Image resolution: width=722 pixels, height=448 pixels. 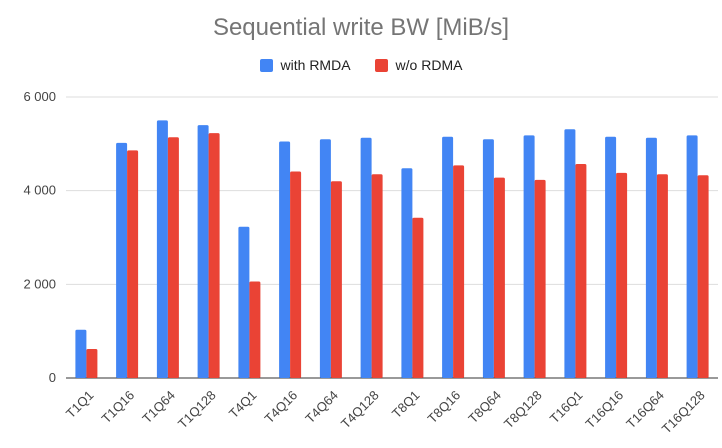 What do you see at coordinates (361, 27) in the screenshot?
I see `chart-title: Sequential write BW [MiB/s]` at bounding box center [361, 27].